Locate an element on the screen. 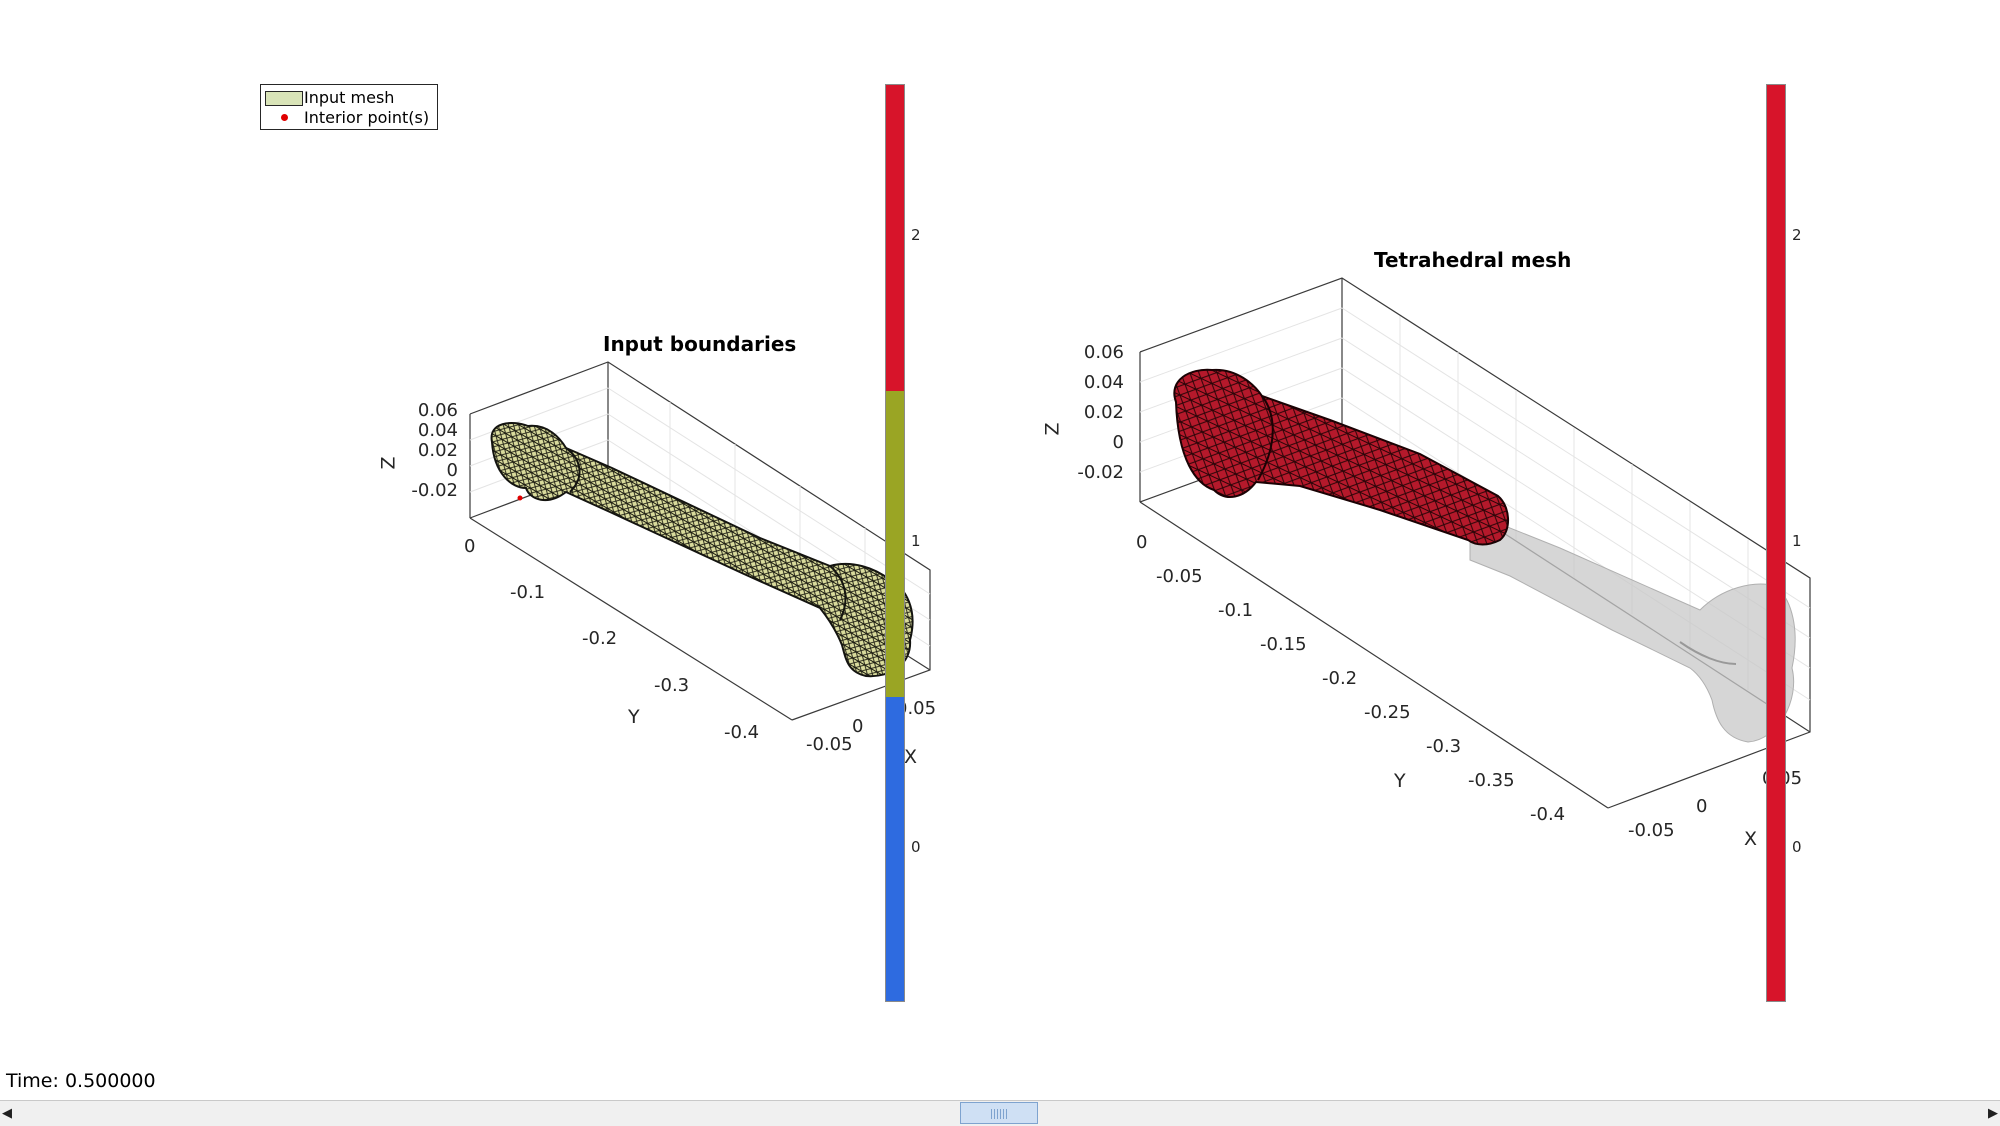 The image size is (2000, 1126). left-y-axis-label: Y is located at coordinates (634, 717).